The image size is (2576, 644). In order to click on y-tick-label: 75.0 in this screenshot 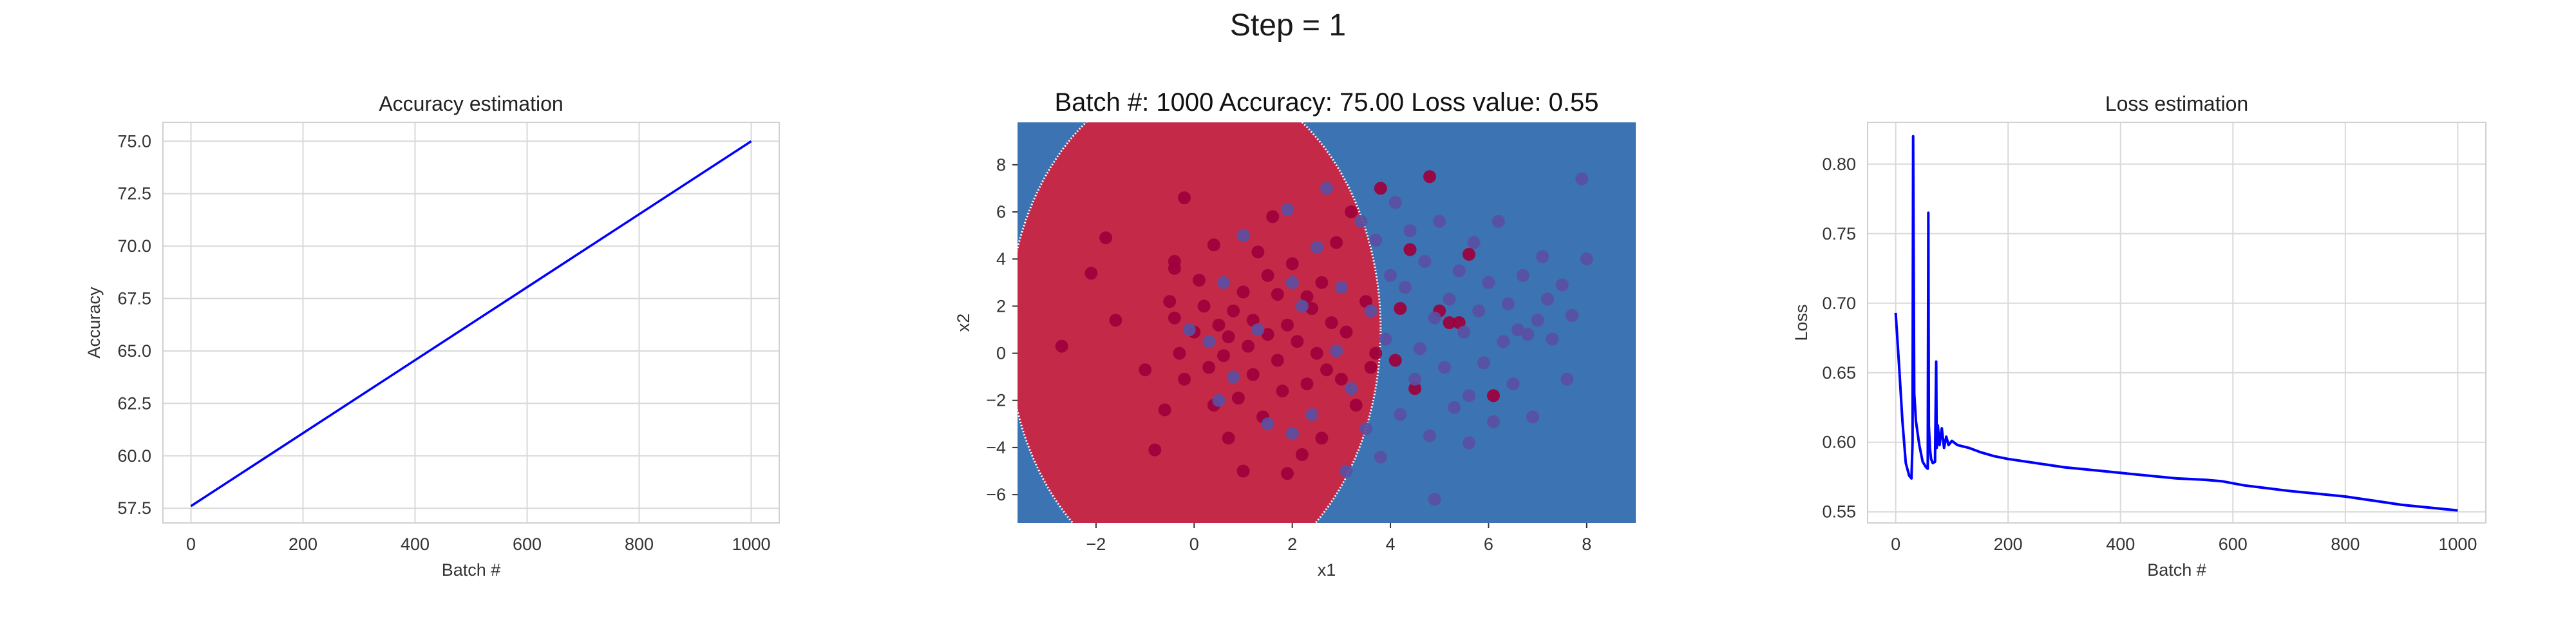, I will do `click(134, 141)`.